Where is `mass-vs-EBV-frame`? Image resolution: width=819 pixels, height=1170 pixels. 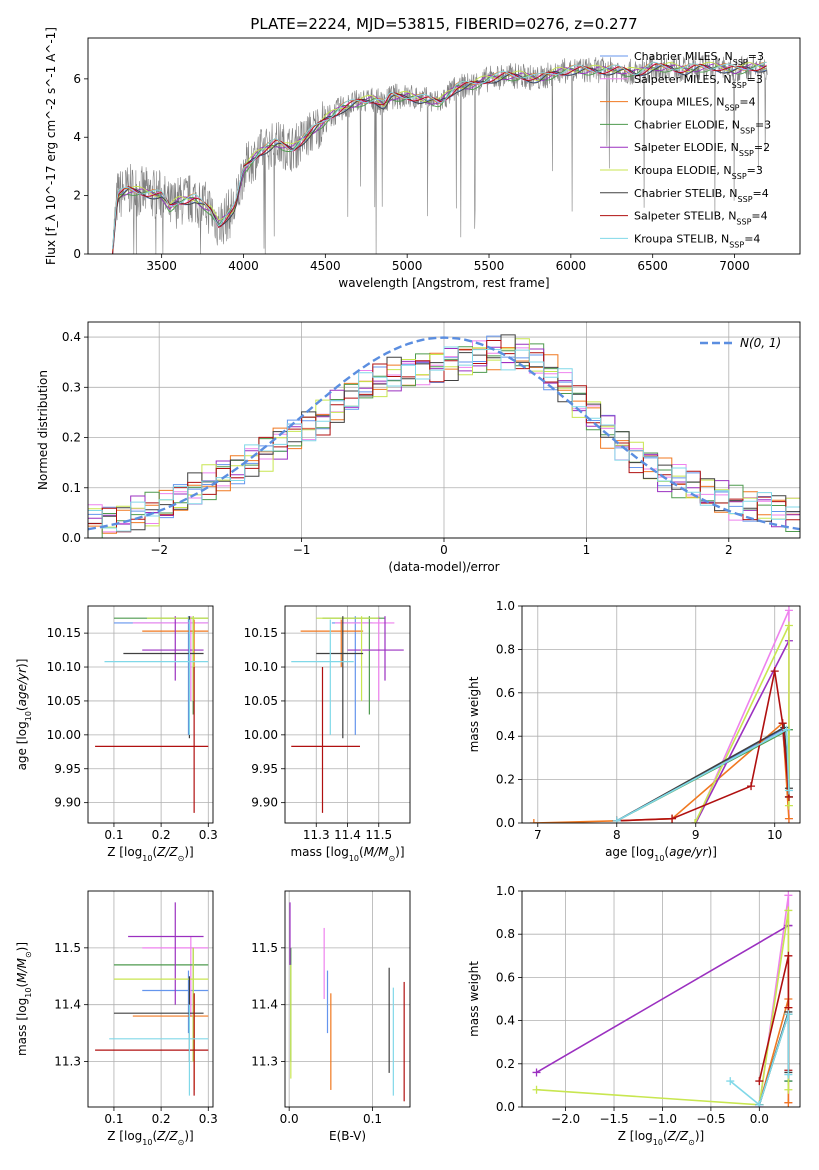 mass-vs-EBV-frame is located at coordinates (347, 999).